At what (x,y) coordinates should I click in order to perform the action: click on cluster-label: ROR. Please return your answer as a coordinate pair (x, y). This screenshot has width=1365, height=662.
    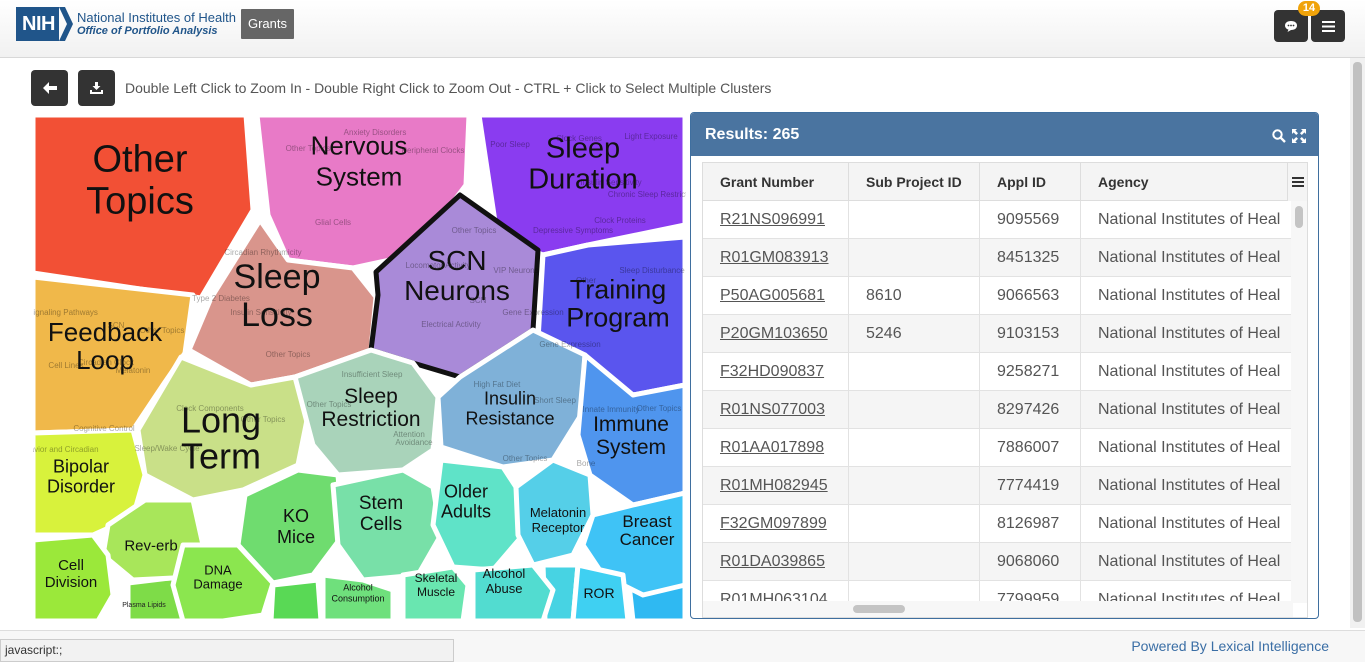
    Looking at the image, I should click on (598, 593).